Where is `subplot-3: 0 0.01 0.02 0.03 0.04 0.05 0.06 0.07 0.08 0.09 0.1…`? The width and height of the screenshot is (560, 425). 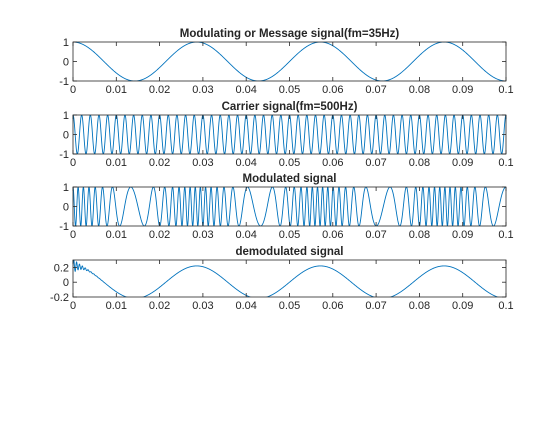 subplot-3: 0 0.01 0.02 0.03 0.04 0.05 0.06 0.07 0.08 0.09 0.1… is located at coordinates (286, 207).